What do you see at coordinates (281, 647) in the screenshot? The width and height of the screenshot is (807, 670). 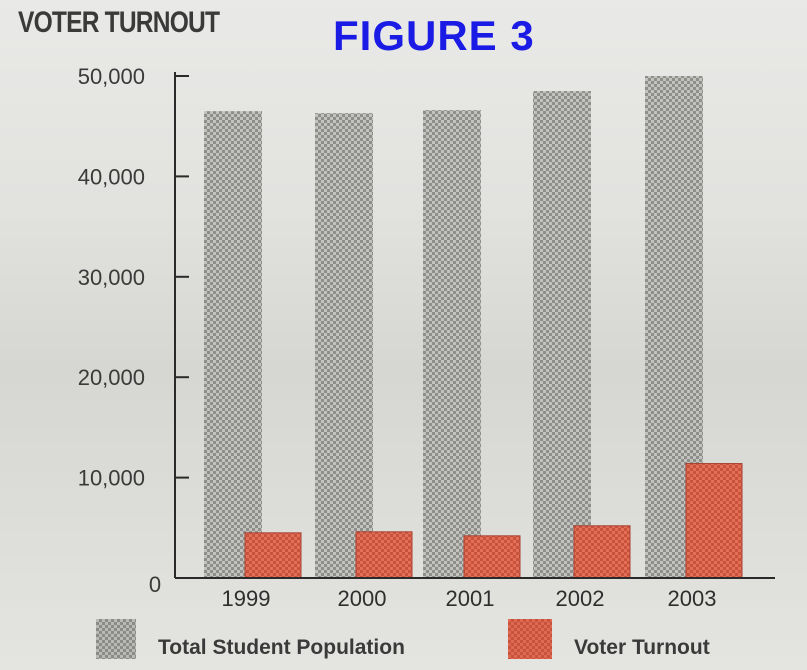 I see `legend-label-total-student-population: Total Student Population` at bounding box center [281, 647].